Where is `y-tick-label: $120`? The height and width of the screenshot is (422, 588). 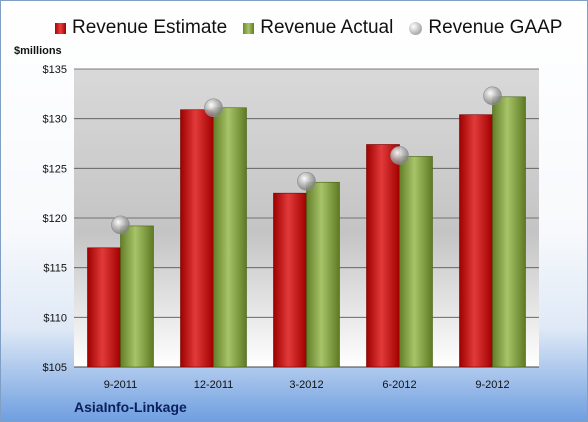 y-tick-label: $120 is located at coordinates (55, 219).